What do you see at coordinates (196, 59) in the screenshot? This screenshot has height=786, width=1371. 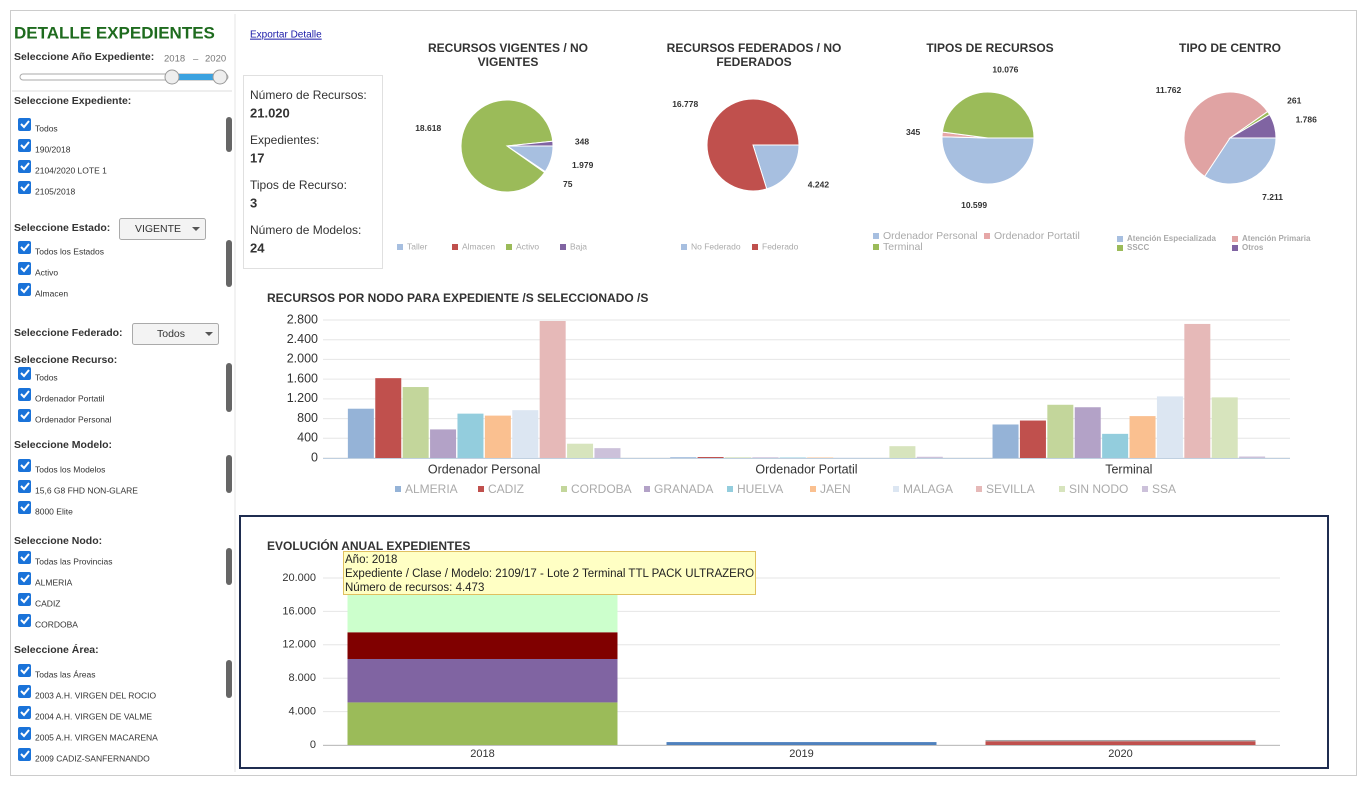 I see `year-dash: –` at bounding box center [196, 59].